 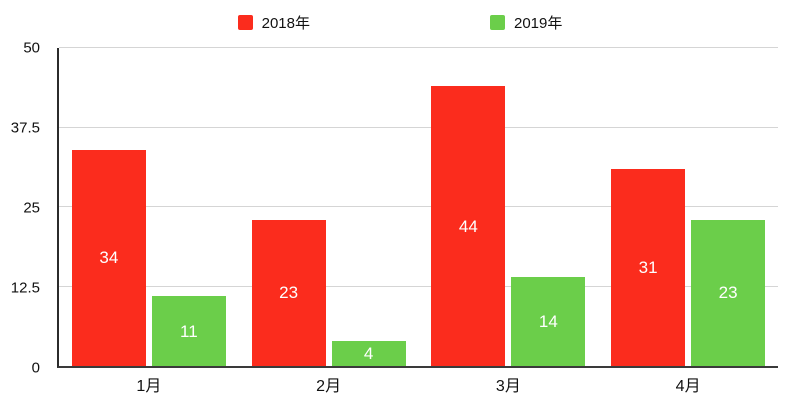 I want to click on bar-2019年-2月: 4, so click(x=368, y=353).